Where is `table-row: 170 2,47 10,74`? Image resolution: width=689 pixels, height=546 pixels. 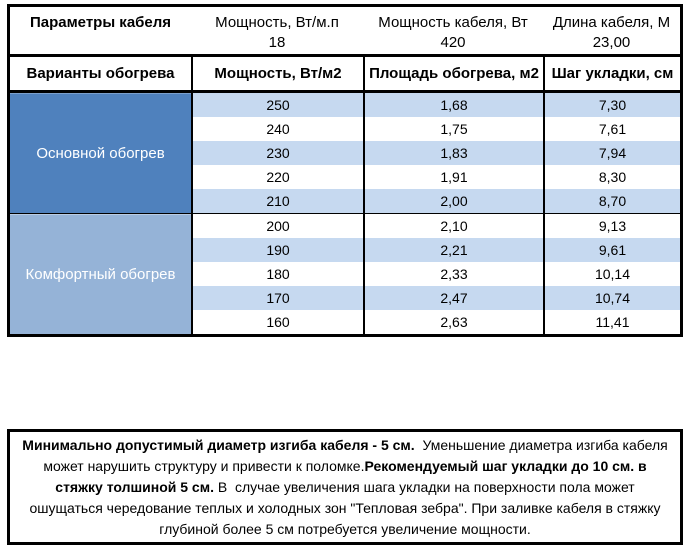 table-row: 170 2,47 10,74 is located at coordinates (435, 298).